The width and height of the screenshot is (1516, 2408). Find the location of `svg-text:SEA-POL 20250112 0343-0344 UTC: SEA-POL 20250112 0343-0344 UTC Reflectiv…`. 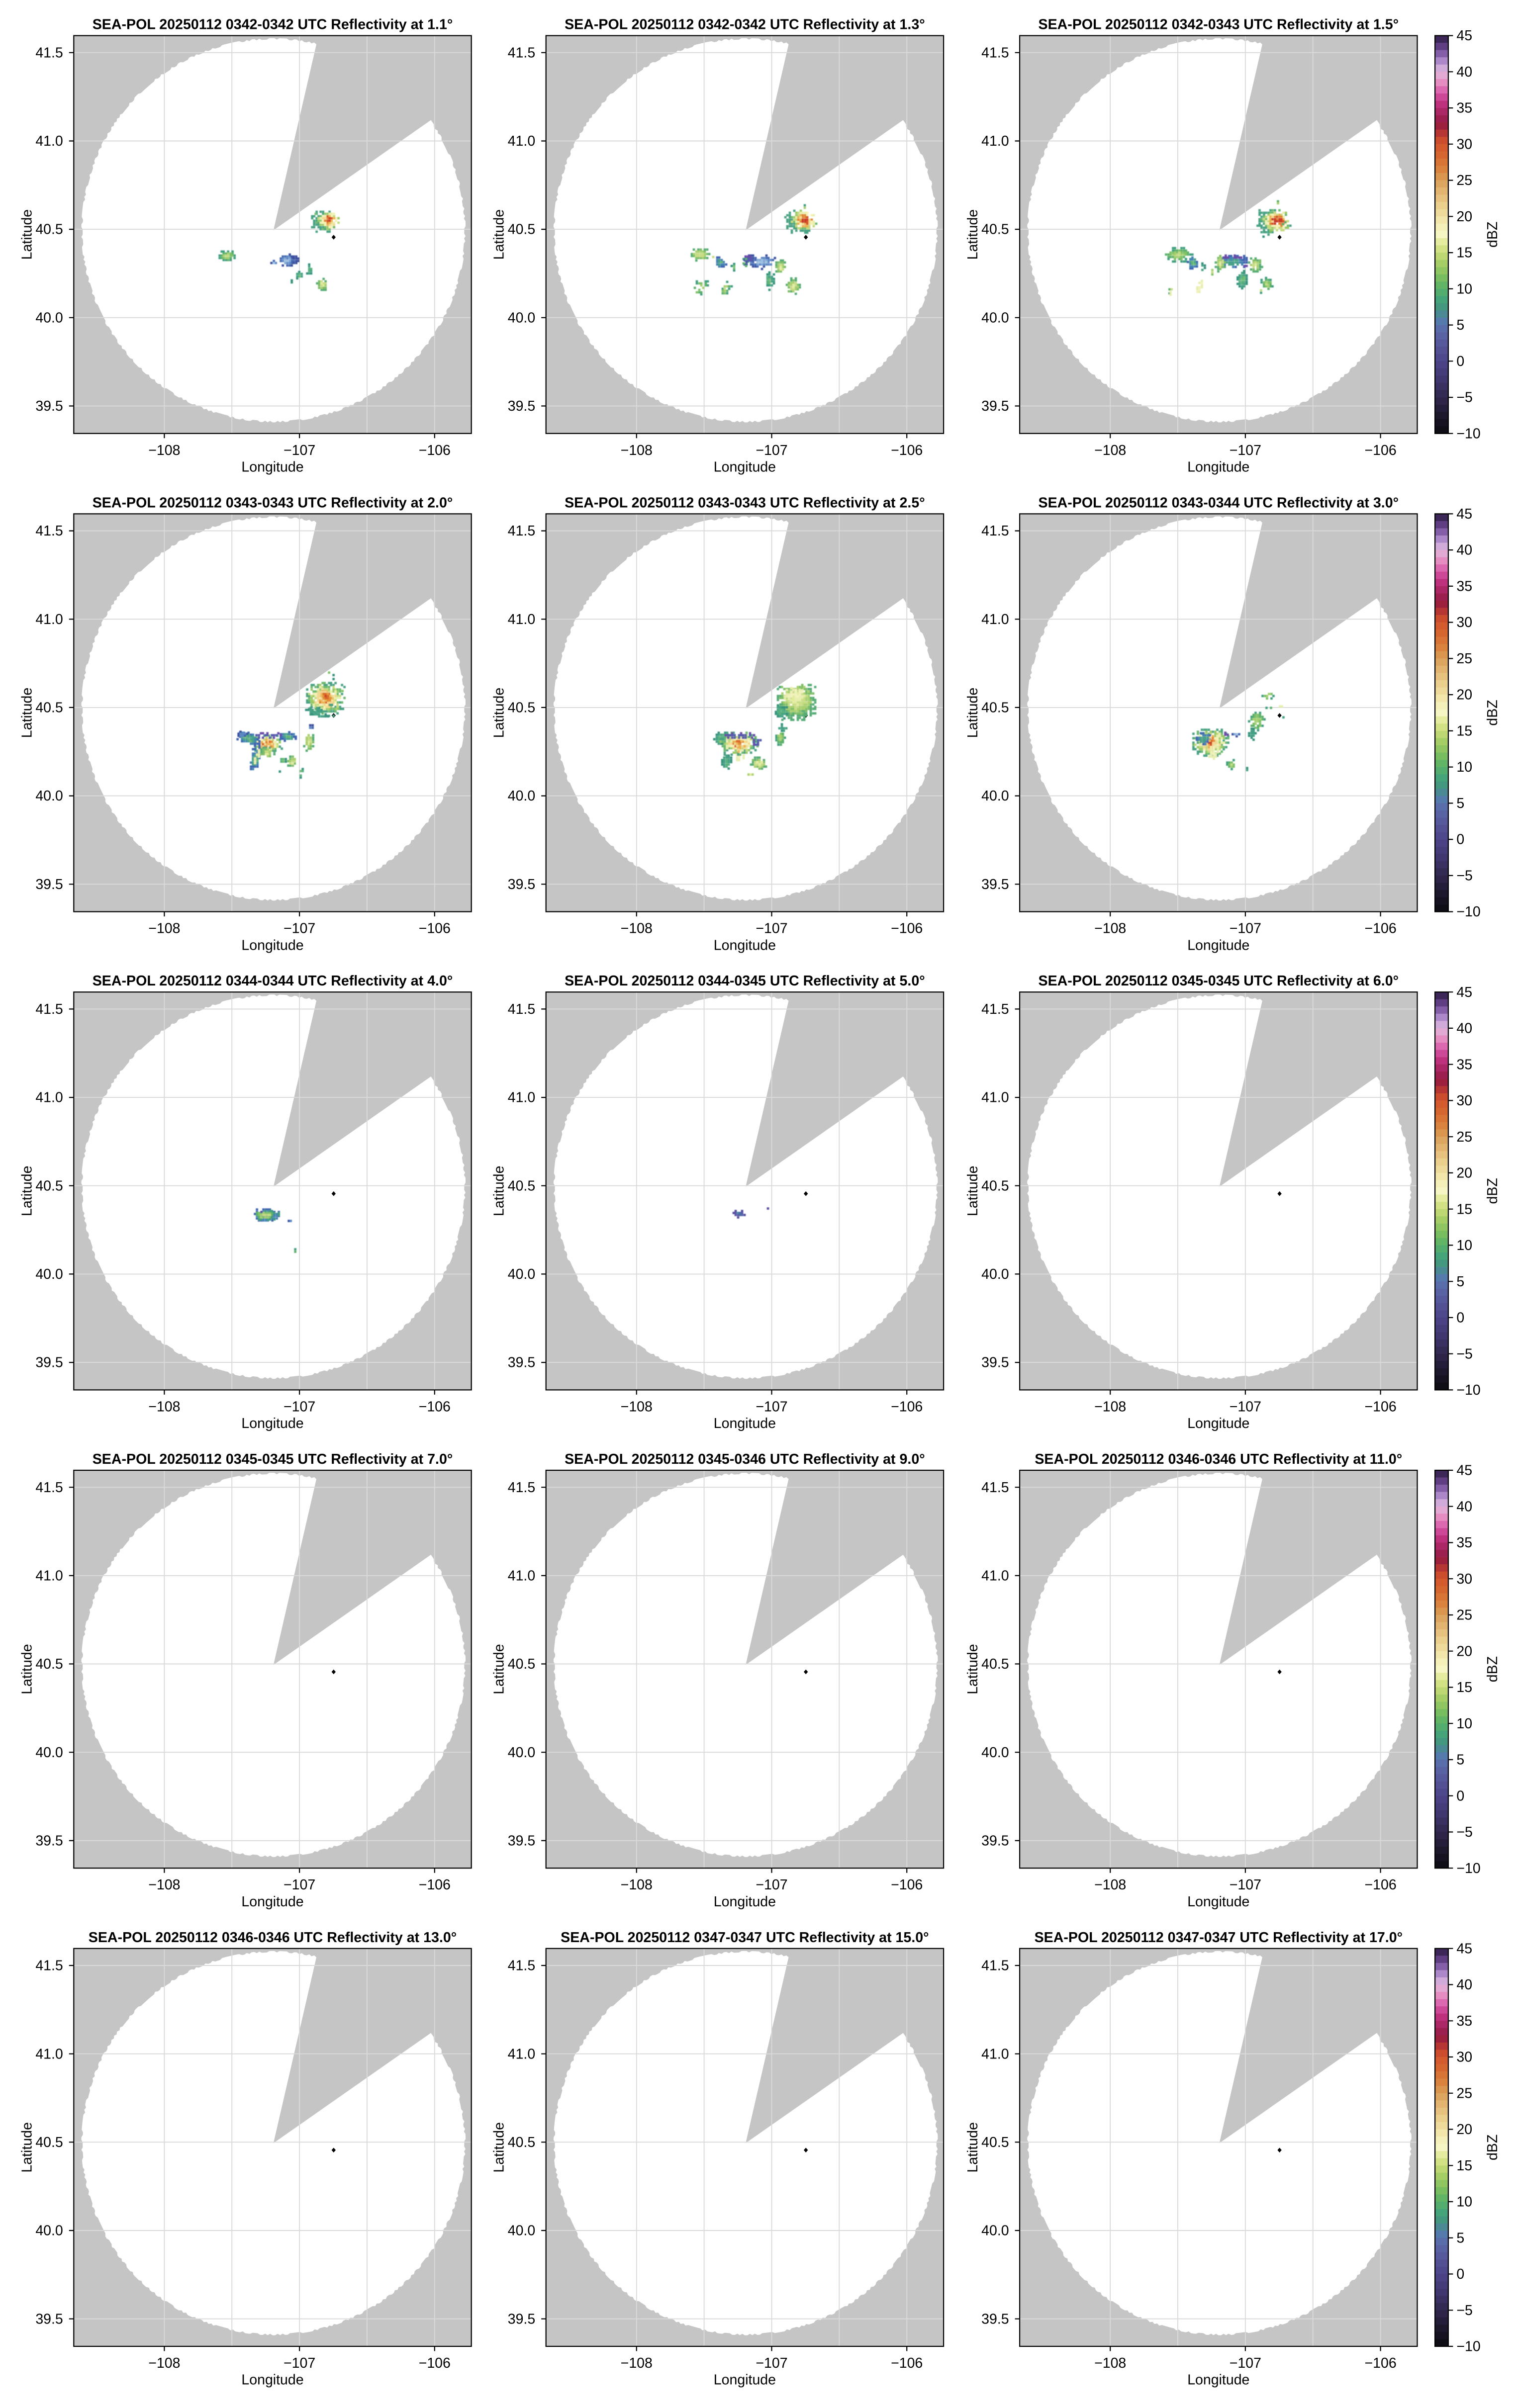

svg-text:SEA-POL 20250112 0343-0344 UTC: SEA-POL 20250112 0343-0344 UTC Reflectiv… is located at coordinates (1219, 503).